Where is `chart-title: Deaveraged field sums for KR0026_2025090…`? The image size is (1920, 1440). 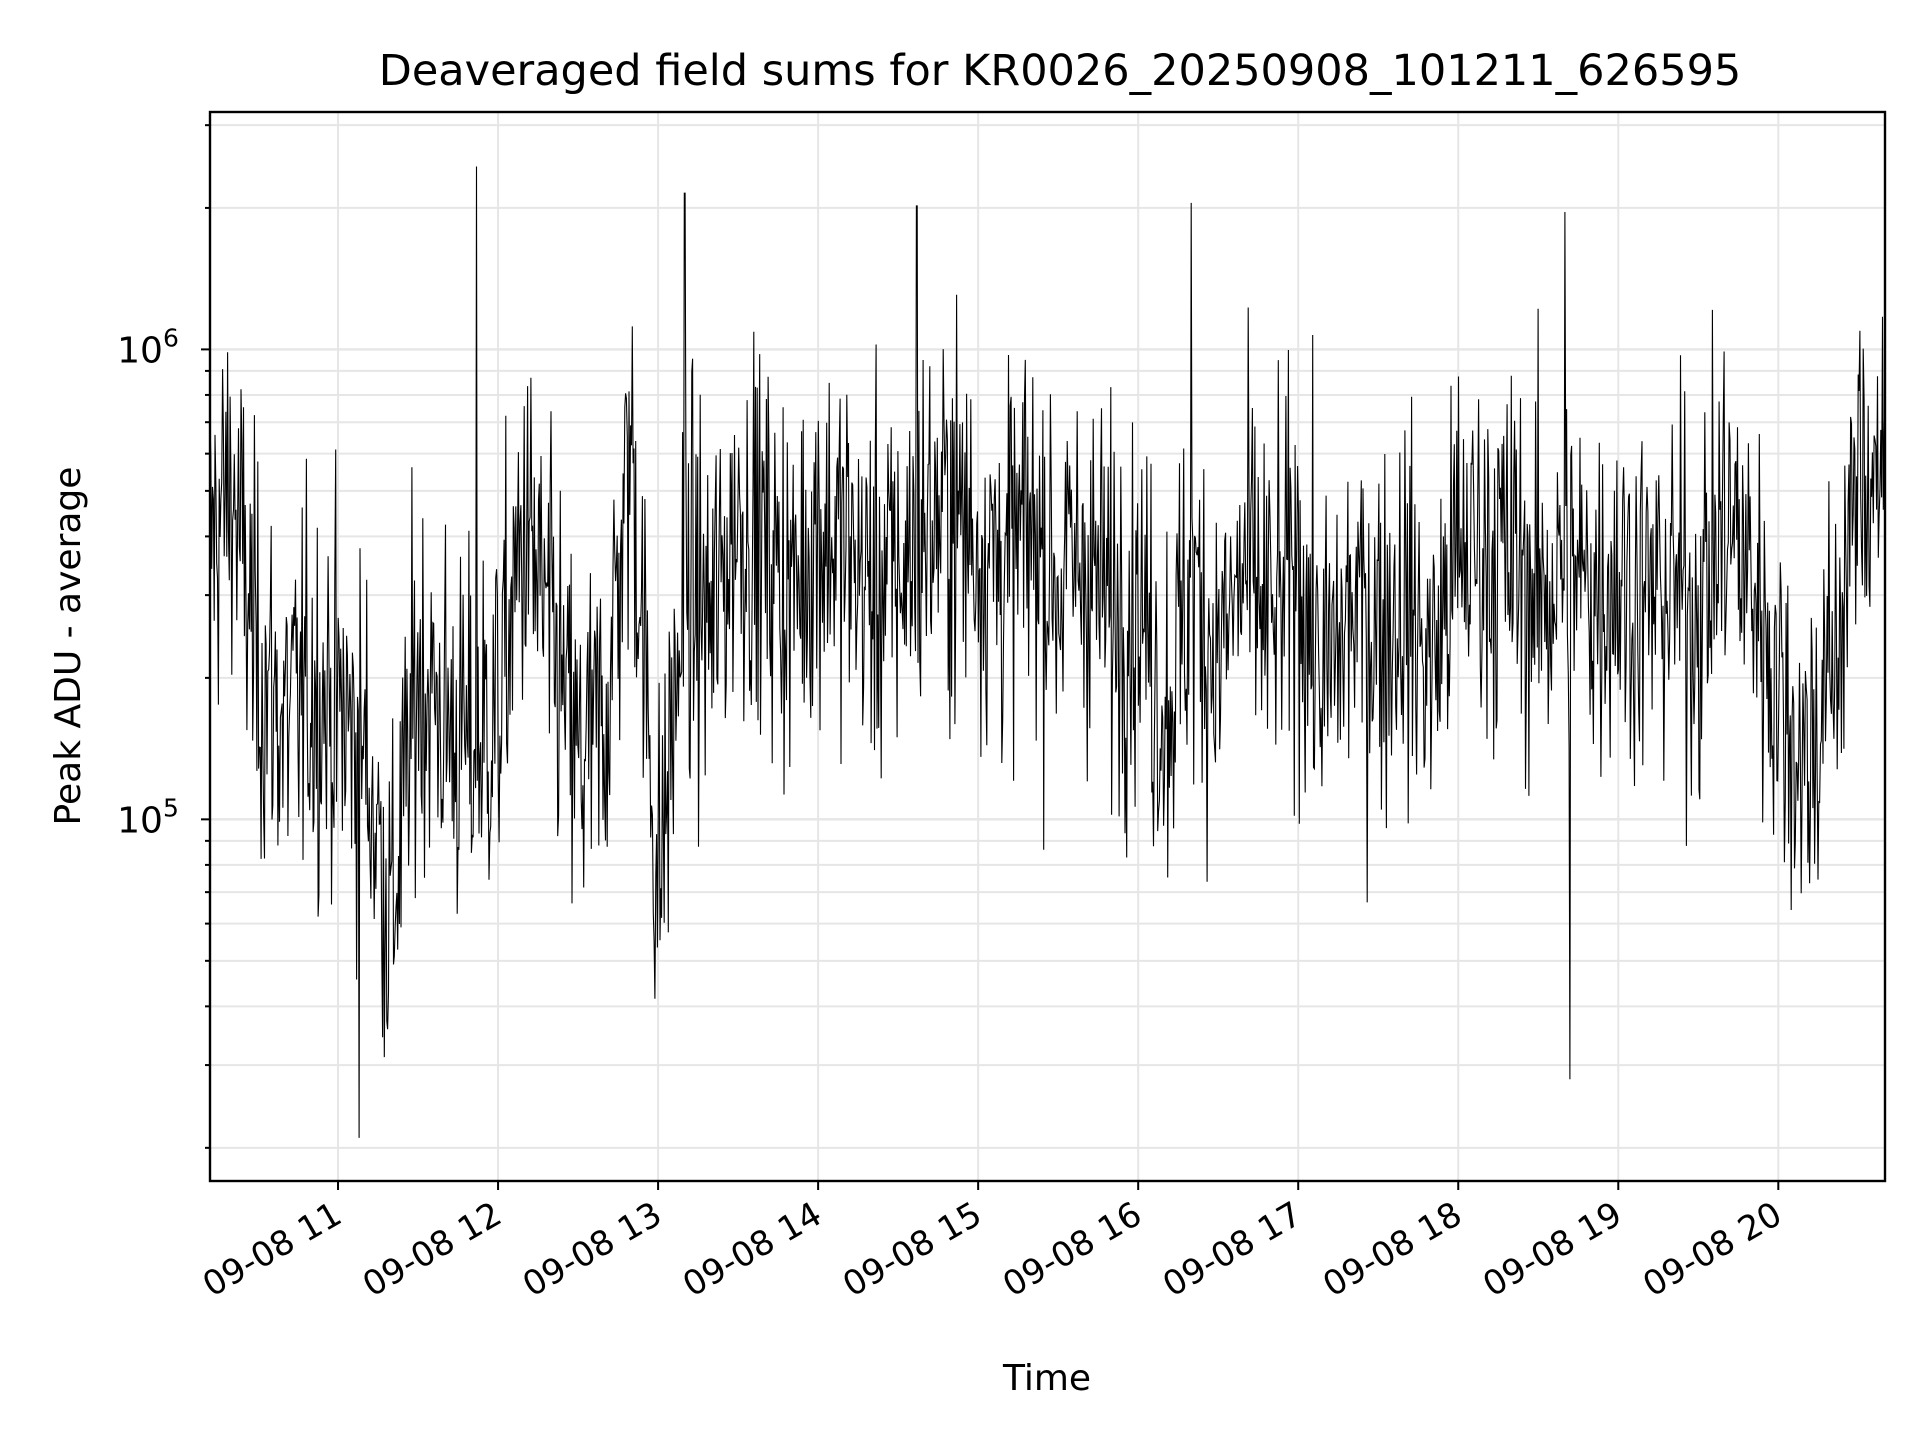 chart-title: Deaveraged field sums for KR0026_2025090… is located at coordinates (1060, 71).